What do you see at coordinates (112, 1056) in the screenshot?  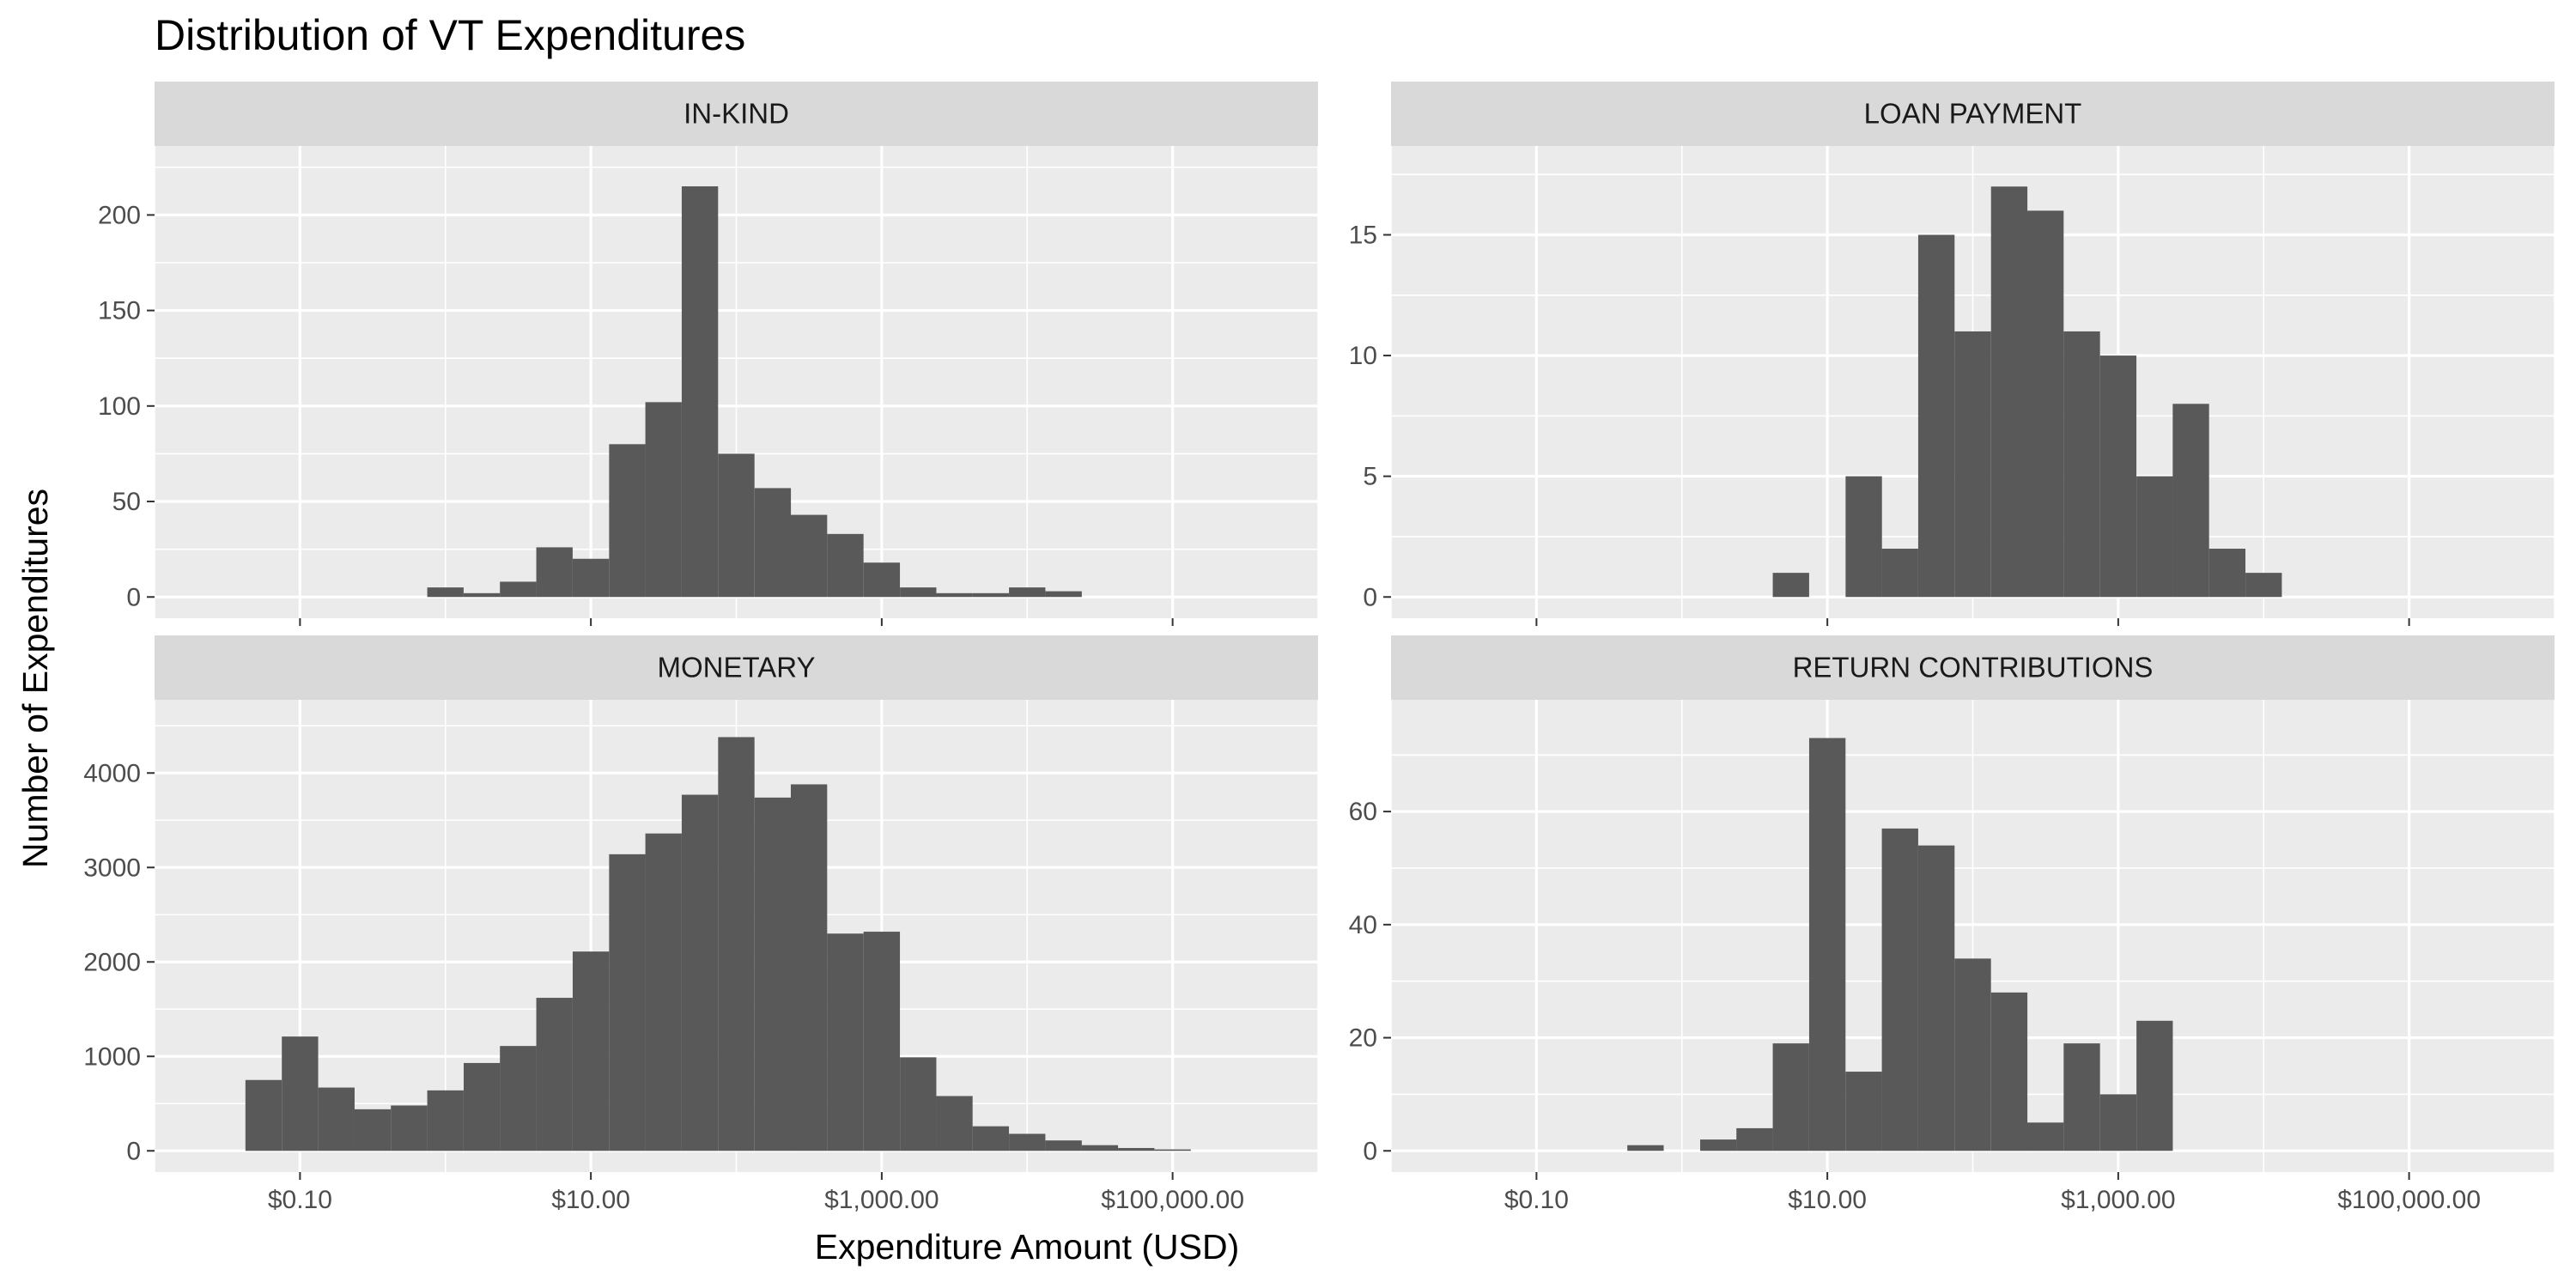 I see `y-tick-label: 1000` at bounding box center [112, 1056].